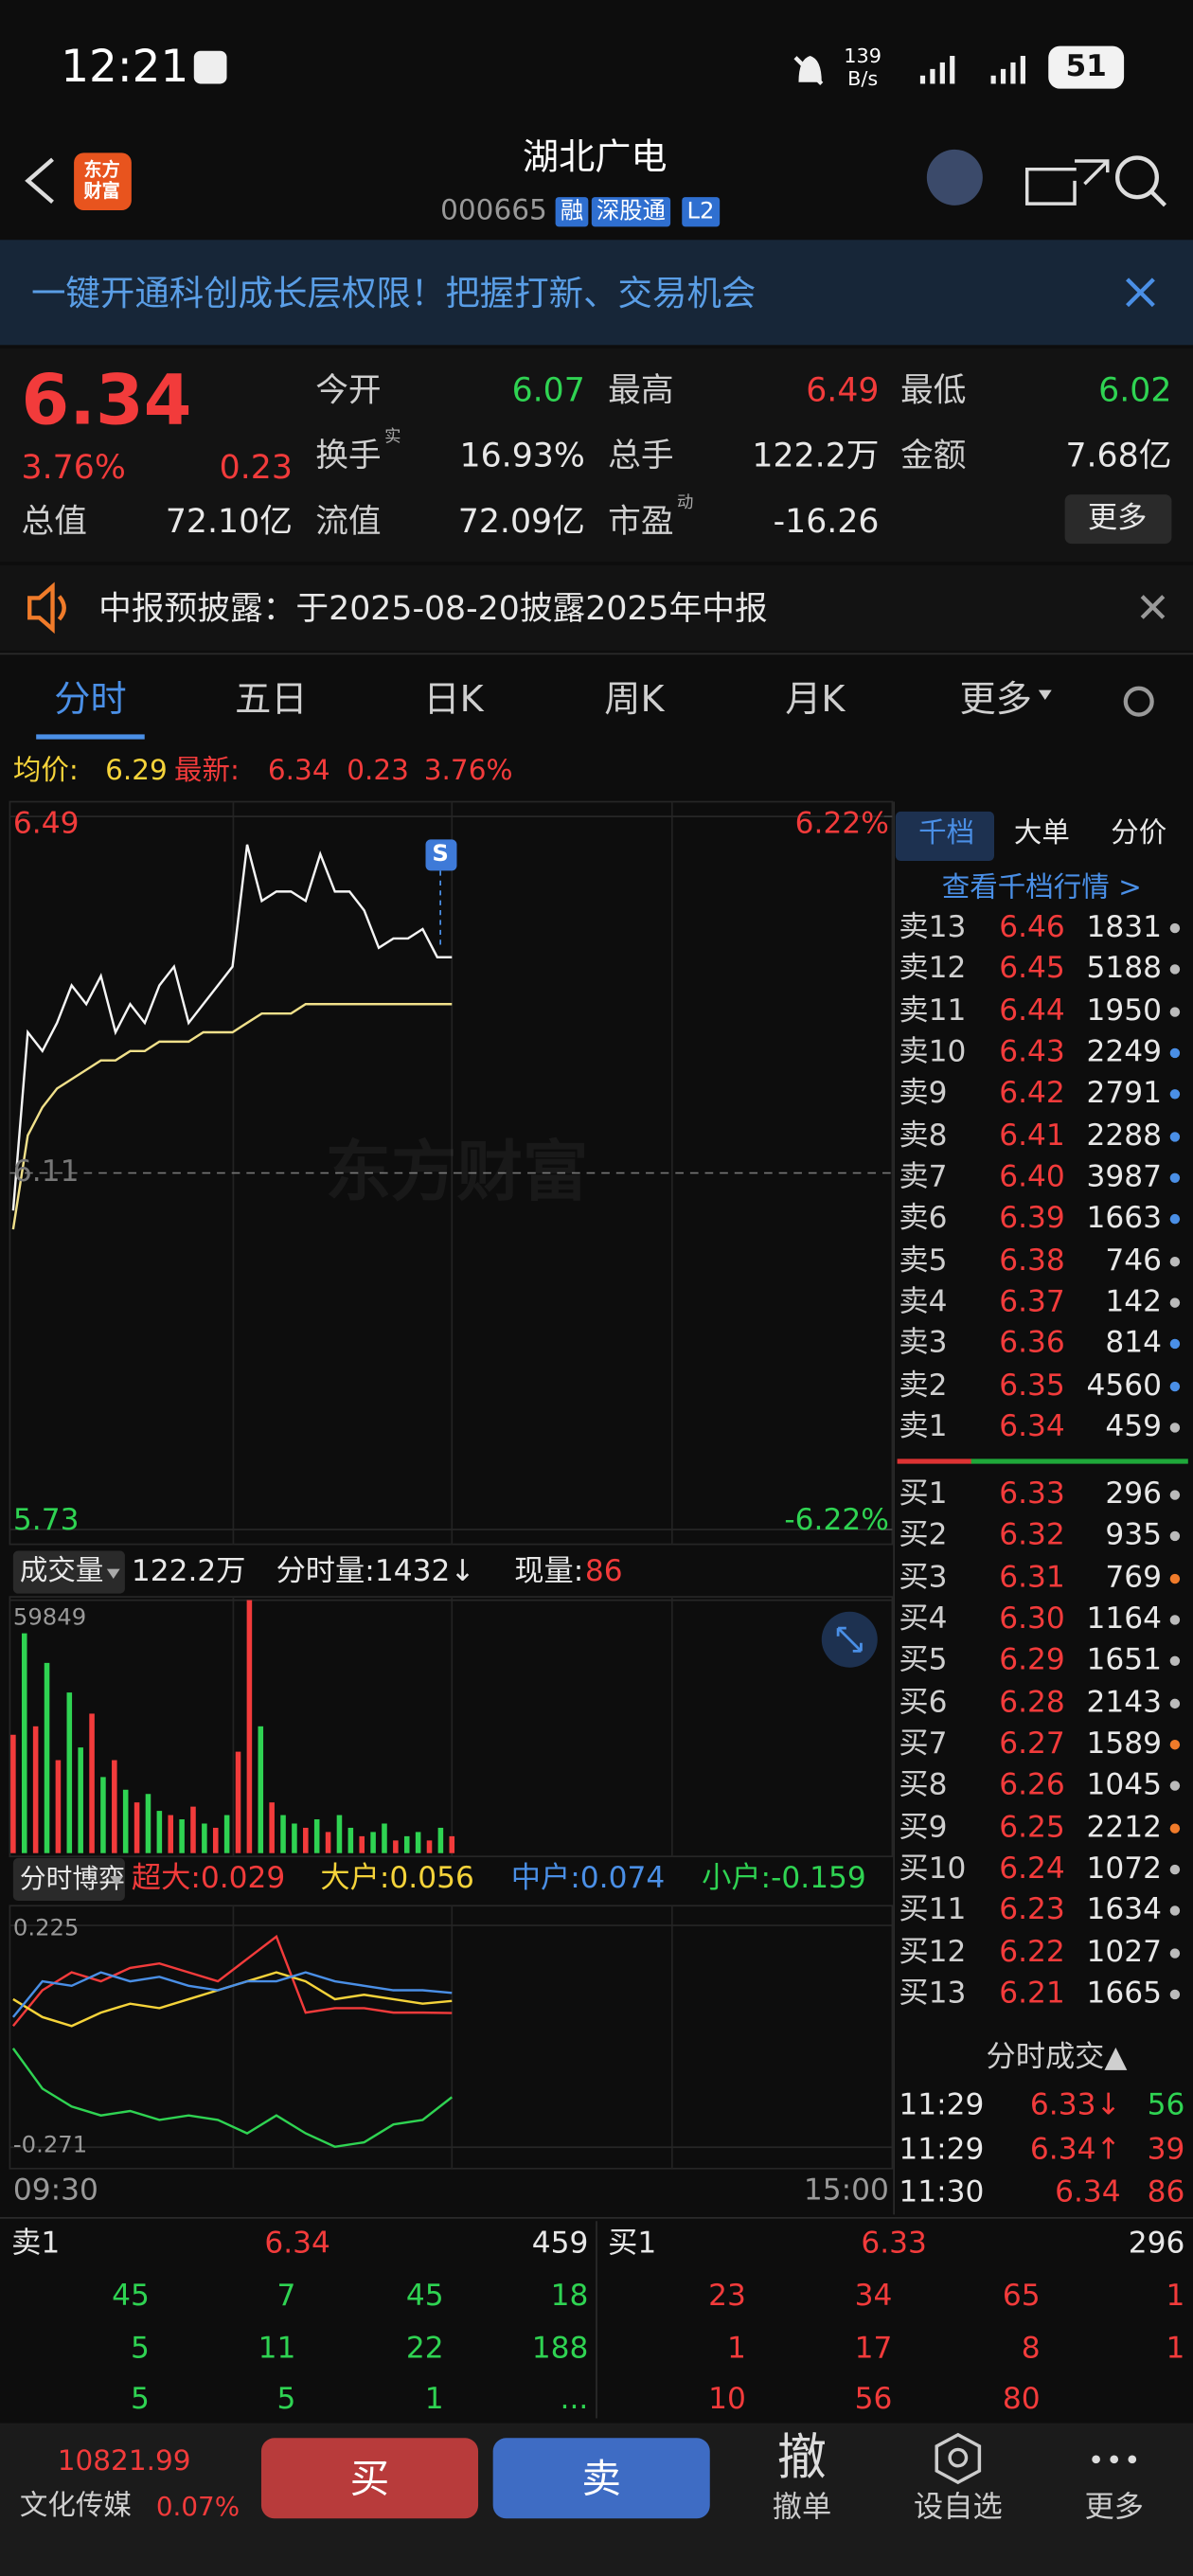 This screenshot has width=1193, height=2576. I want to click on dropdown-caret, so click(1045, 694).